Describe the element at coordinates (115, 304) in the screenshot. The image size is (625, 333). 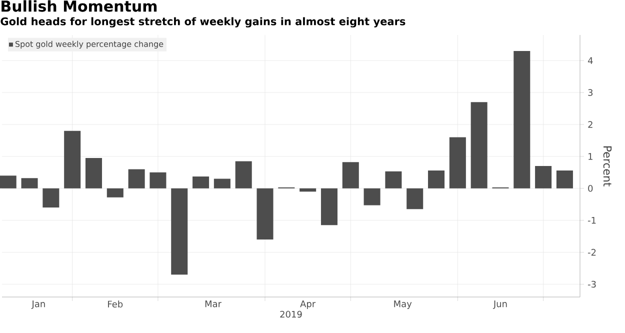
I see `x-tick-label: Feb` at that location.